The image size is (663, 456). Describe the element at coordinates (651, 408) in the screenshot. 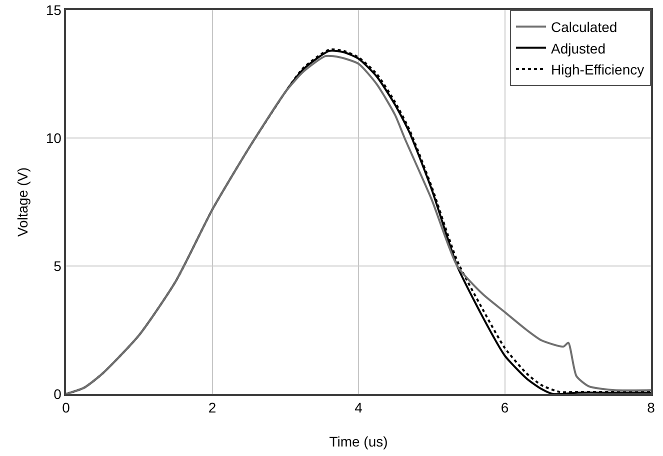

I see `x-tick-label: 8` at that location.